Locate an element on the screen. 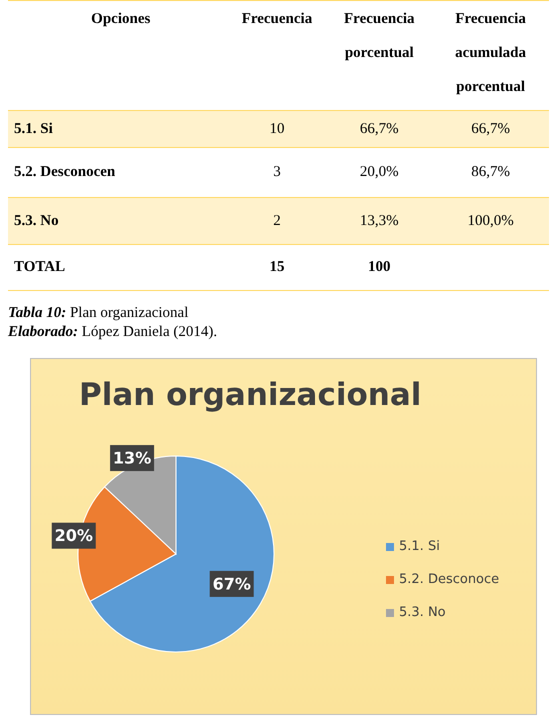 The height and width of the screenshot is (727, 557). data-label: 20% is located at coordinates (73, 536).